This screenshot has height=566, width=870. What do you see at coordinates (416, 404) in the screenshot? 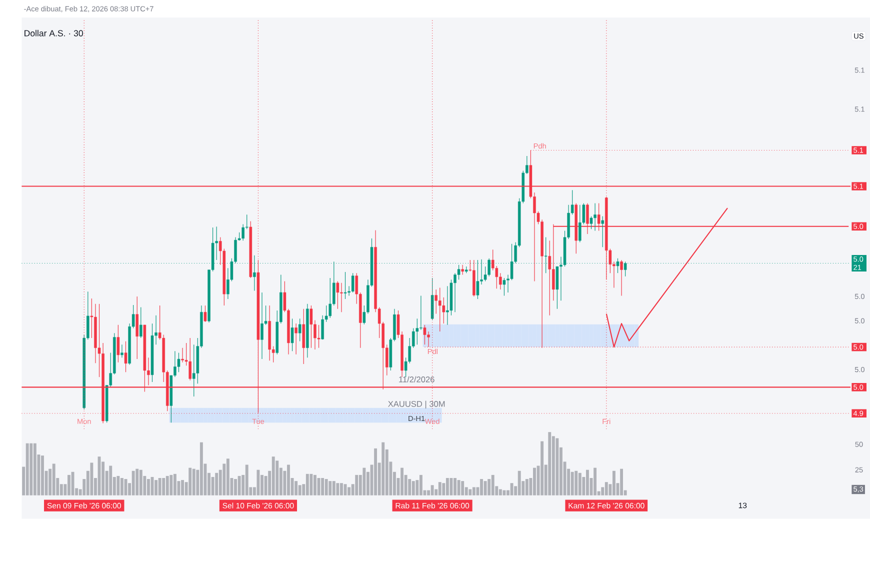
I see `annotation: XAUUSD | 30M` at bounding box center [416, 404].